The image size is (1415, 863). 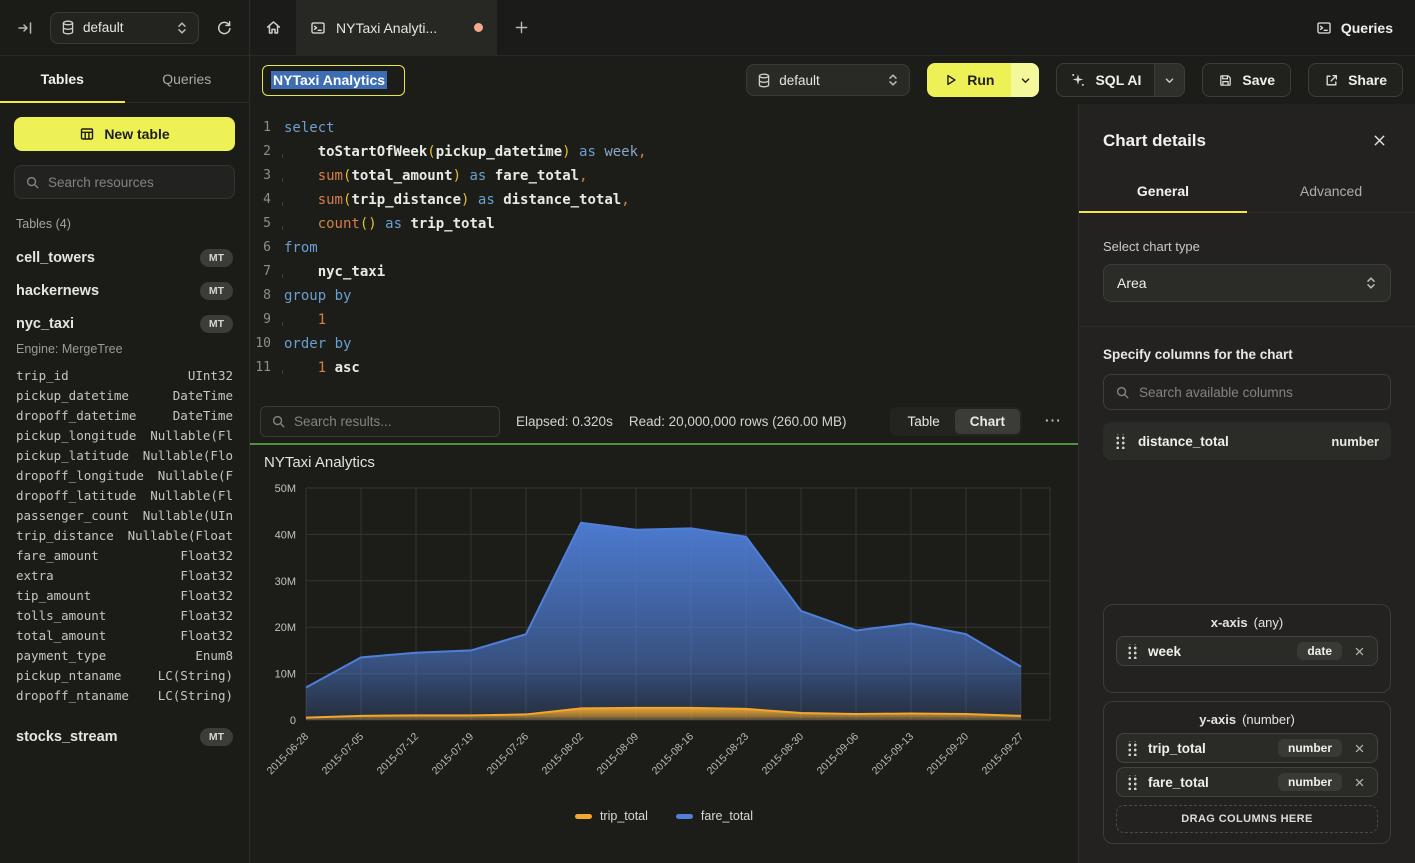 What do you see at coordinates (1154, 140) in the screenshot?
I see `panel-title: Chart details` at bounding box center [1154, 140].